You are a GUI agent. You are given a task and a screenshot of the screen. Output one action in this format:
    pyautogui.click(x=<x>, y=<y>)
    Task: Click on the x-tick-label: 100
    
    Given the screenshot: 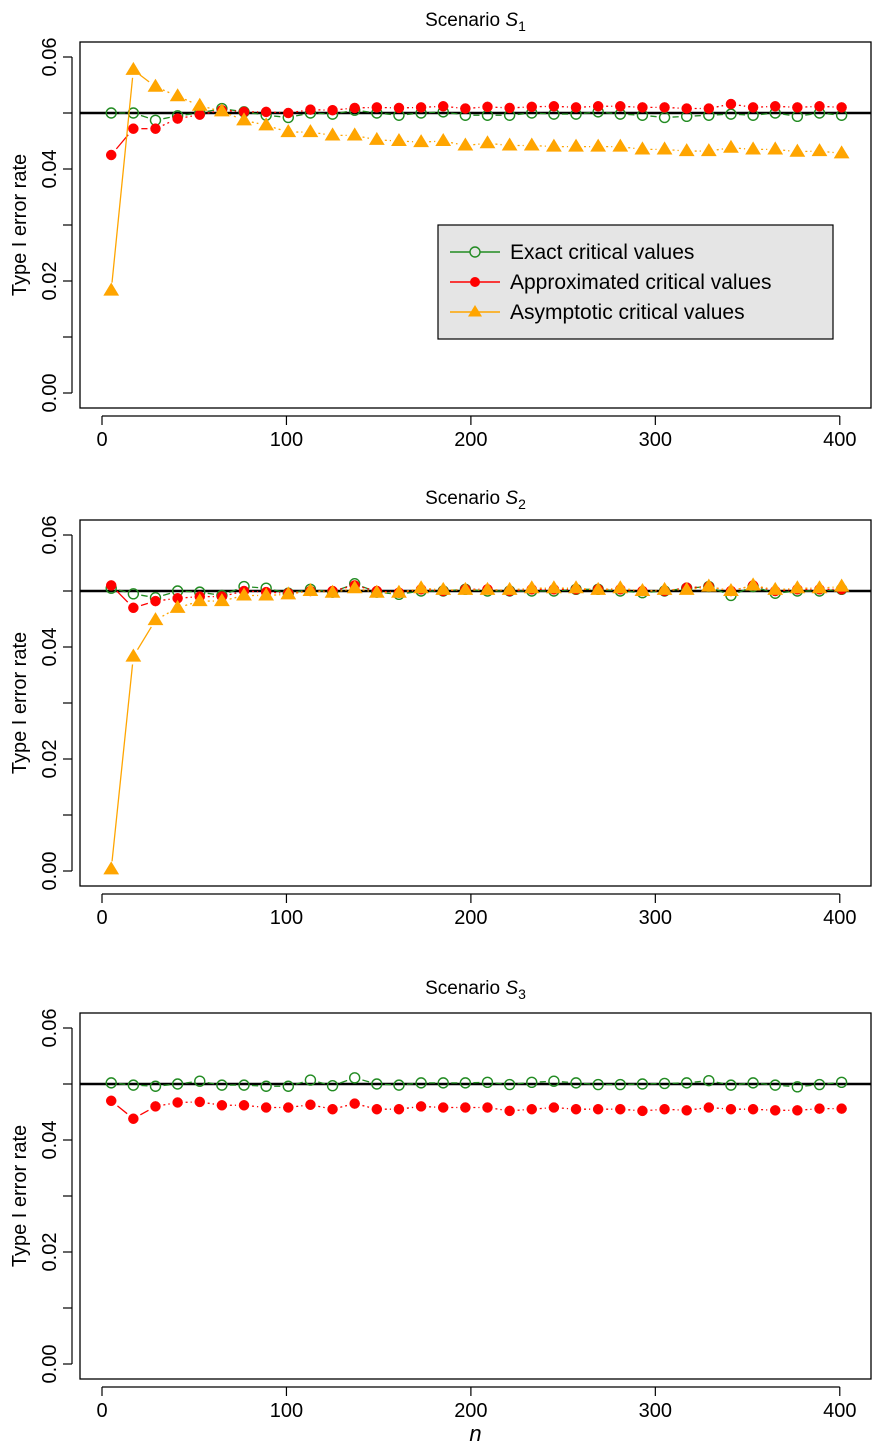 What is the action you would take?
    pyautogui.click(x=286, y=918)
    